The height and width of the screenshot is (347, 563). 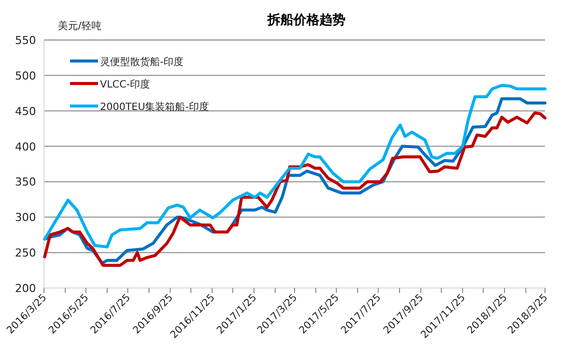 What do you see at coordinates (25, 217) in the screenshot?
I see `y-tick-label: 300` at bounding box center [25, 217].